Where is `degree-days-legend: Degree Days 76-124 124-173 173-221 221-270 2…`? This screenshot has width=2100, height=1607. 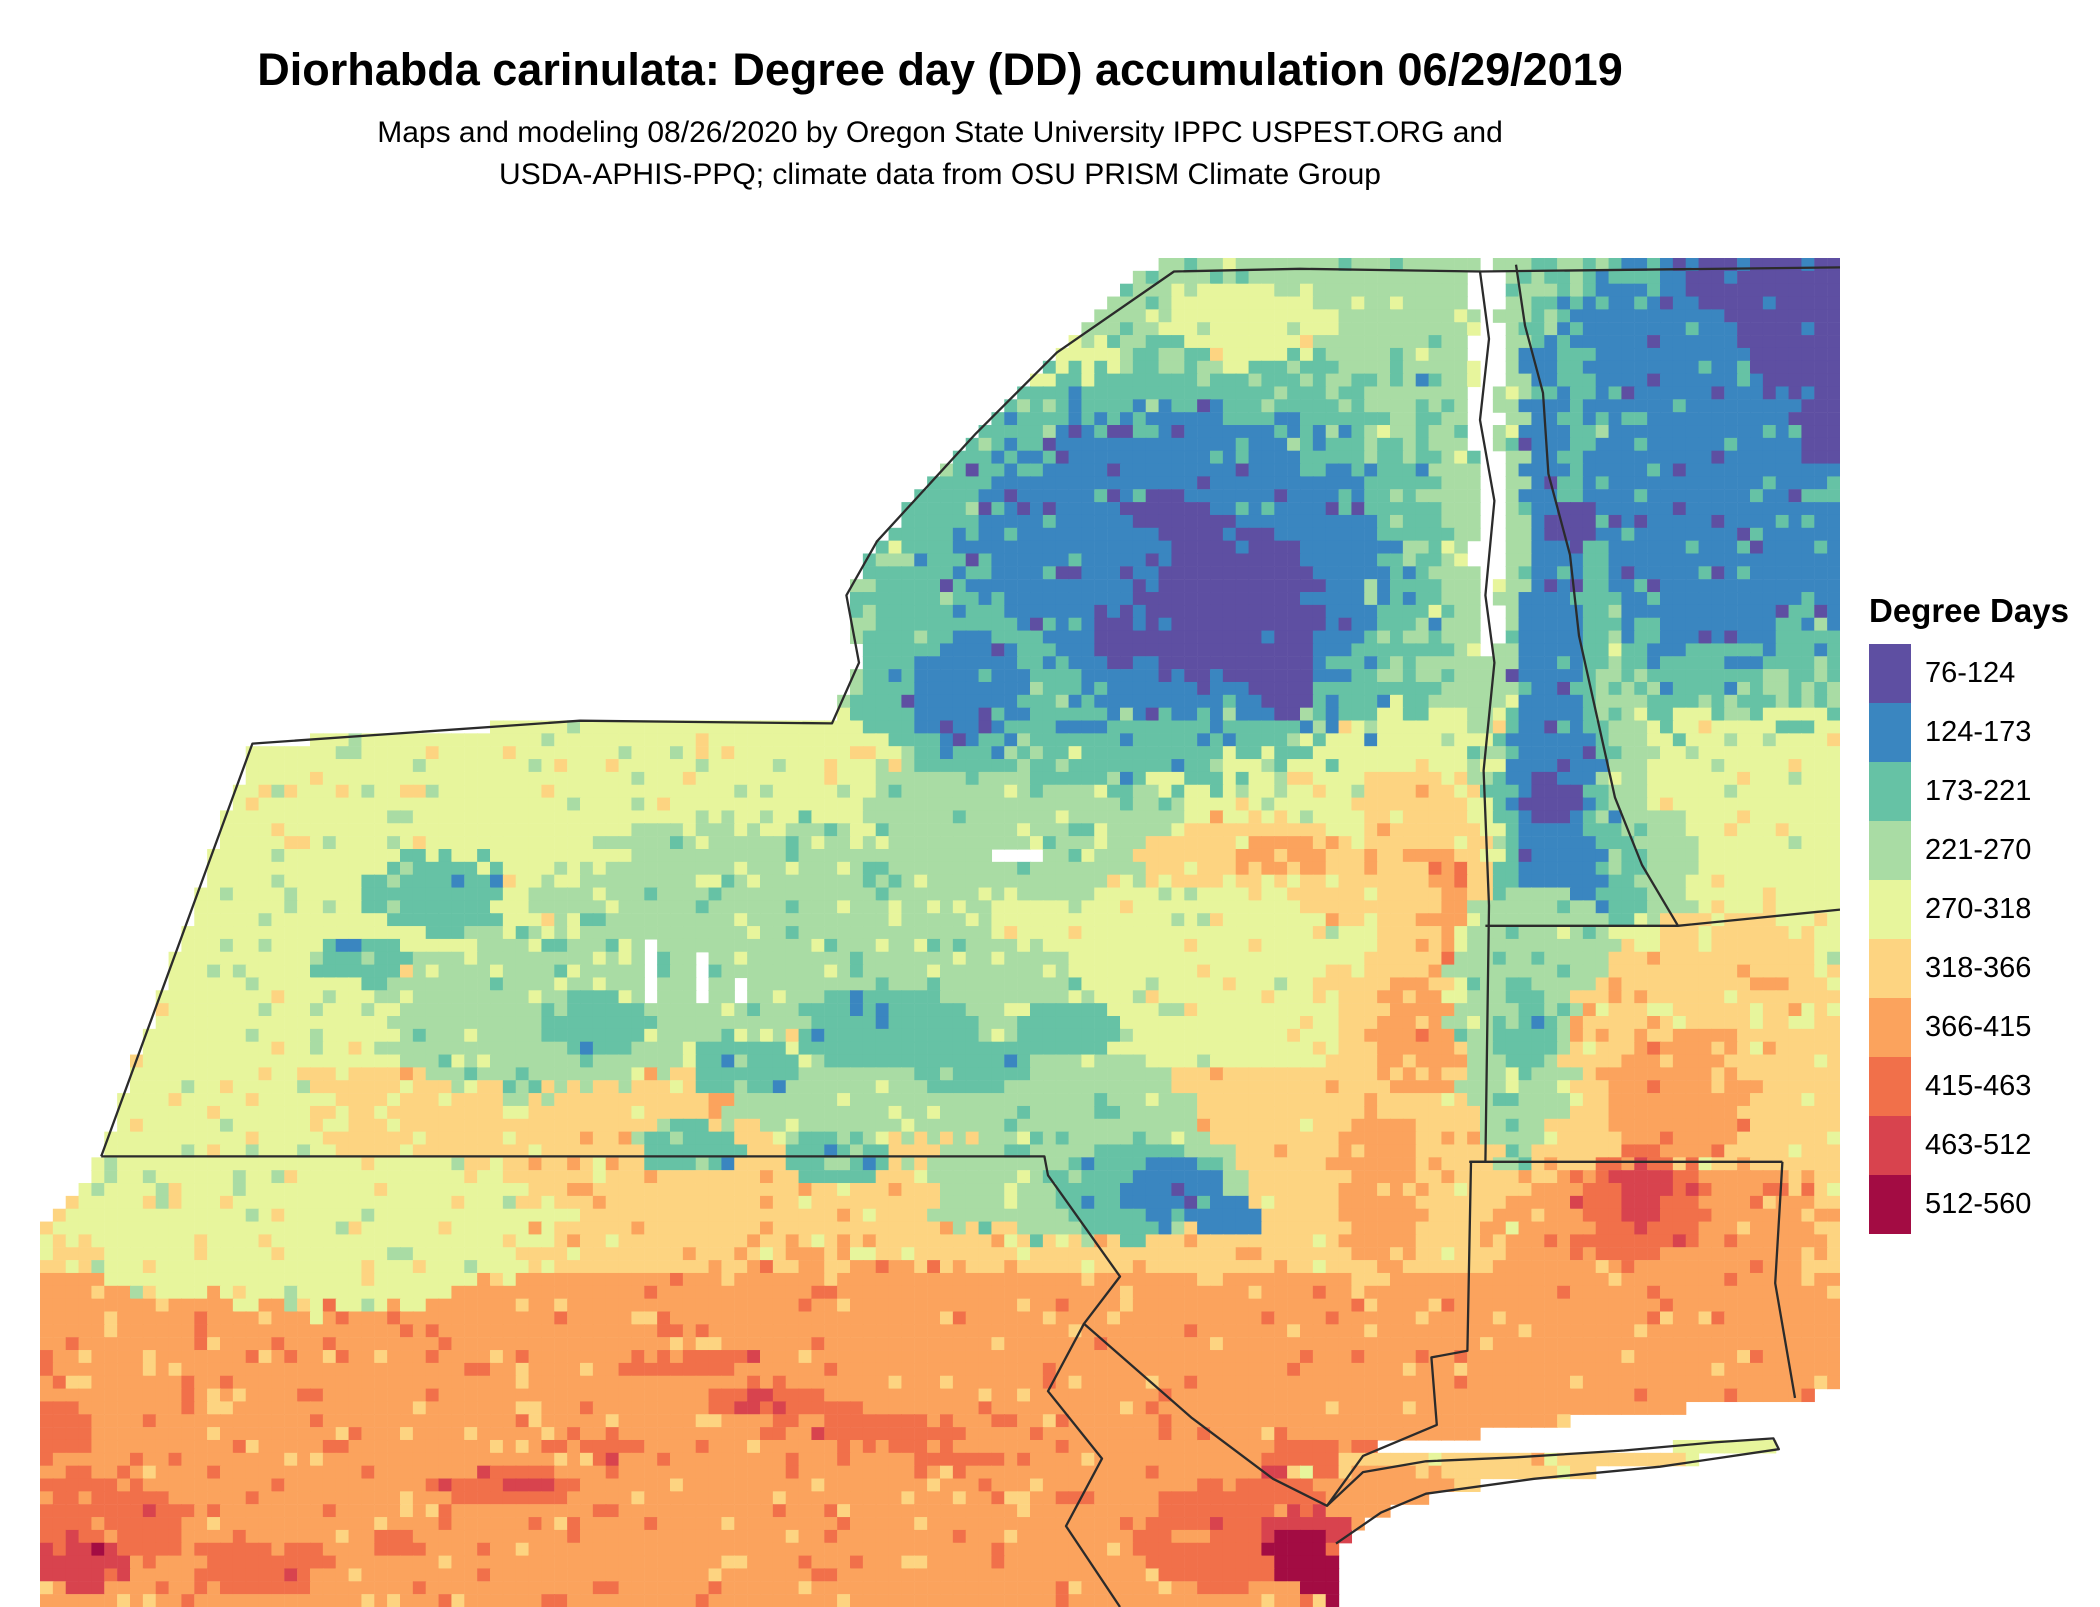 degree-days-legend: Degree Days 76-124 124-173 173-221 221-270 2… is located at coordinates (1969, 913).